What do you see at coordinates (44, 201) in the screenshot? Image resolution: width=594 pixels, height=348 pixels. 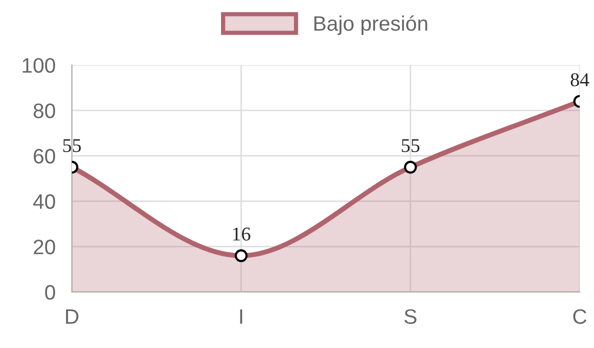 I see `y-tick-label: 40` at bounding box center [44, 201].